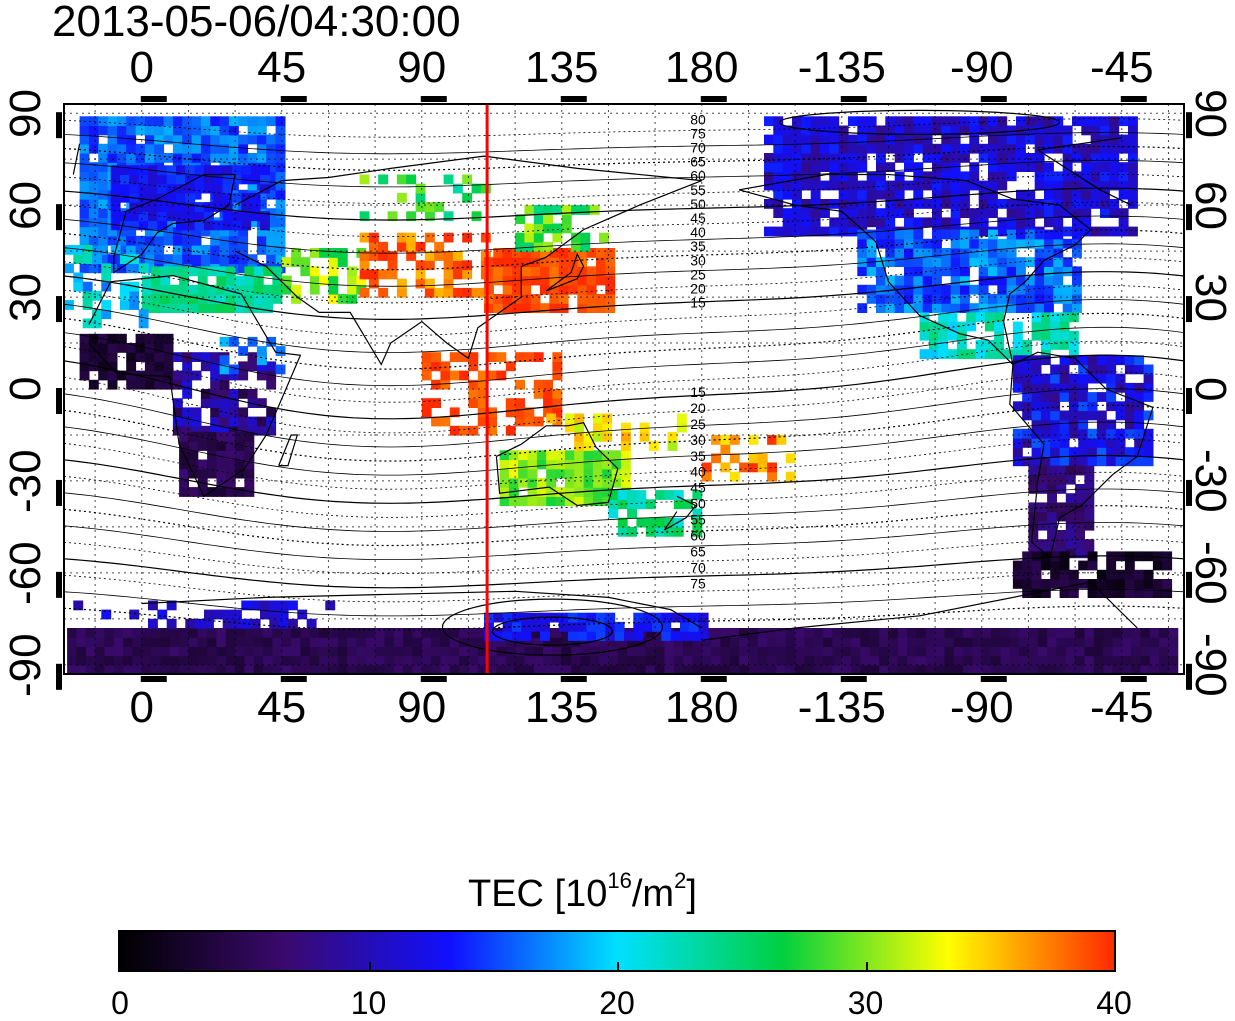 This screenshot has width=1235, height=1021. What do you see at coordinates (1210, 113) in the screenshot?
I see `right-lat-tick: 90` at bounding box center [1210, 113].